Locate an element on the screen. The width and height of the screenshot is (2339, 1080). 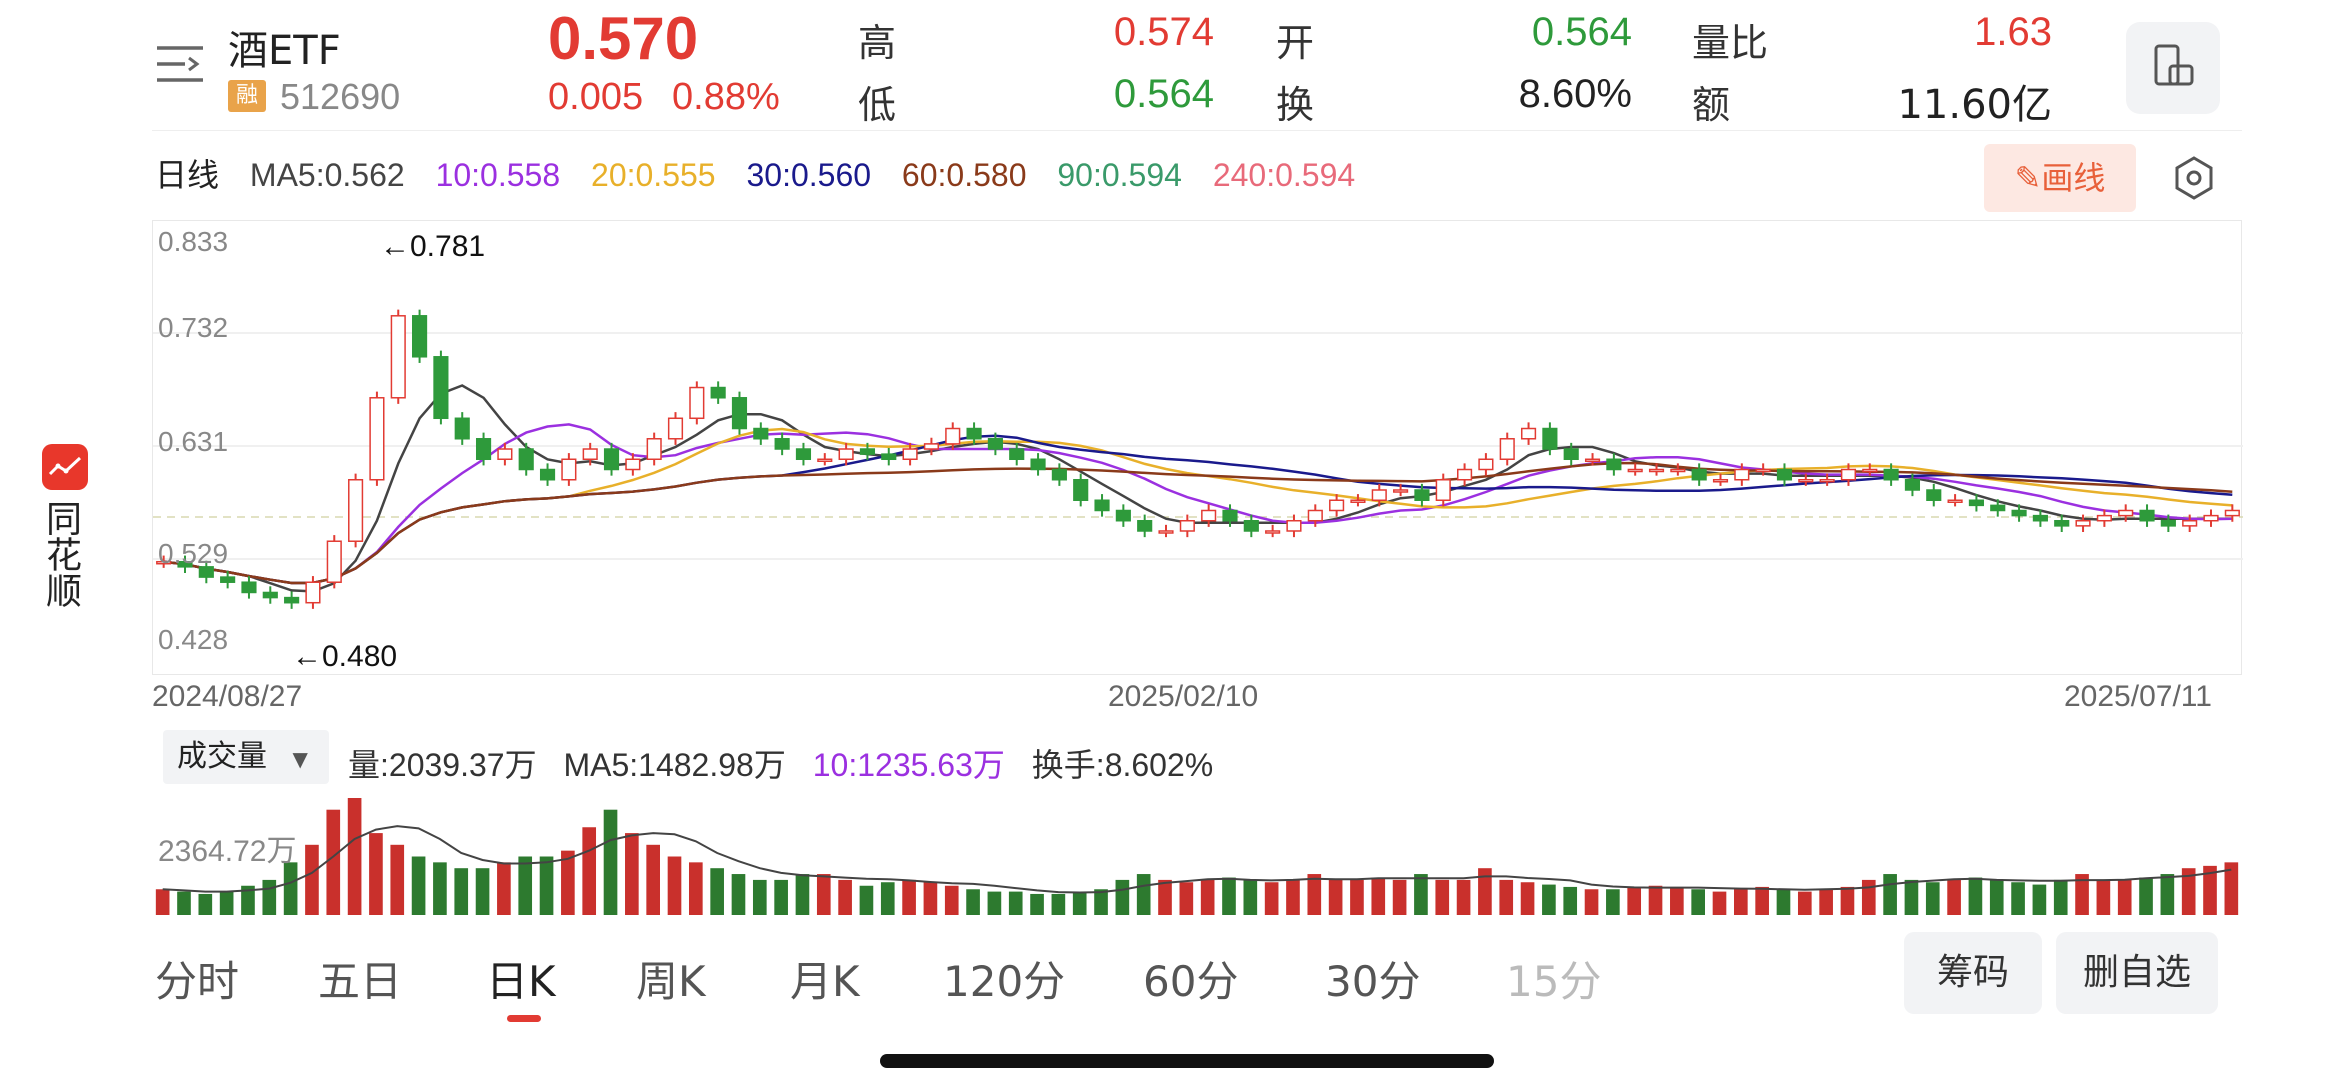
tab-monthly-k: 月K is located at coordinates (825, 981).